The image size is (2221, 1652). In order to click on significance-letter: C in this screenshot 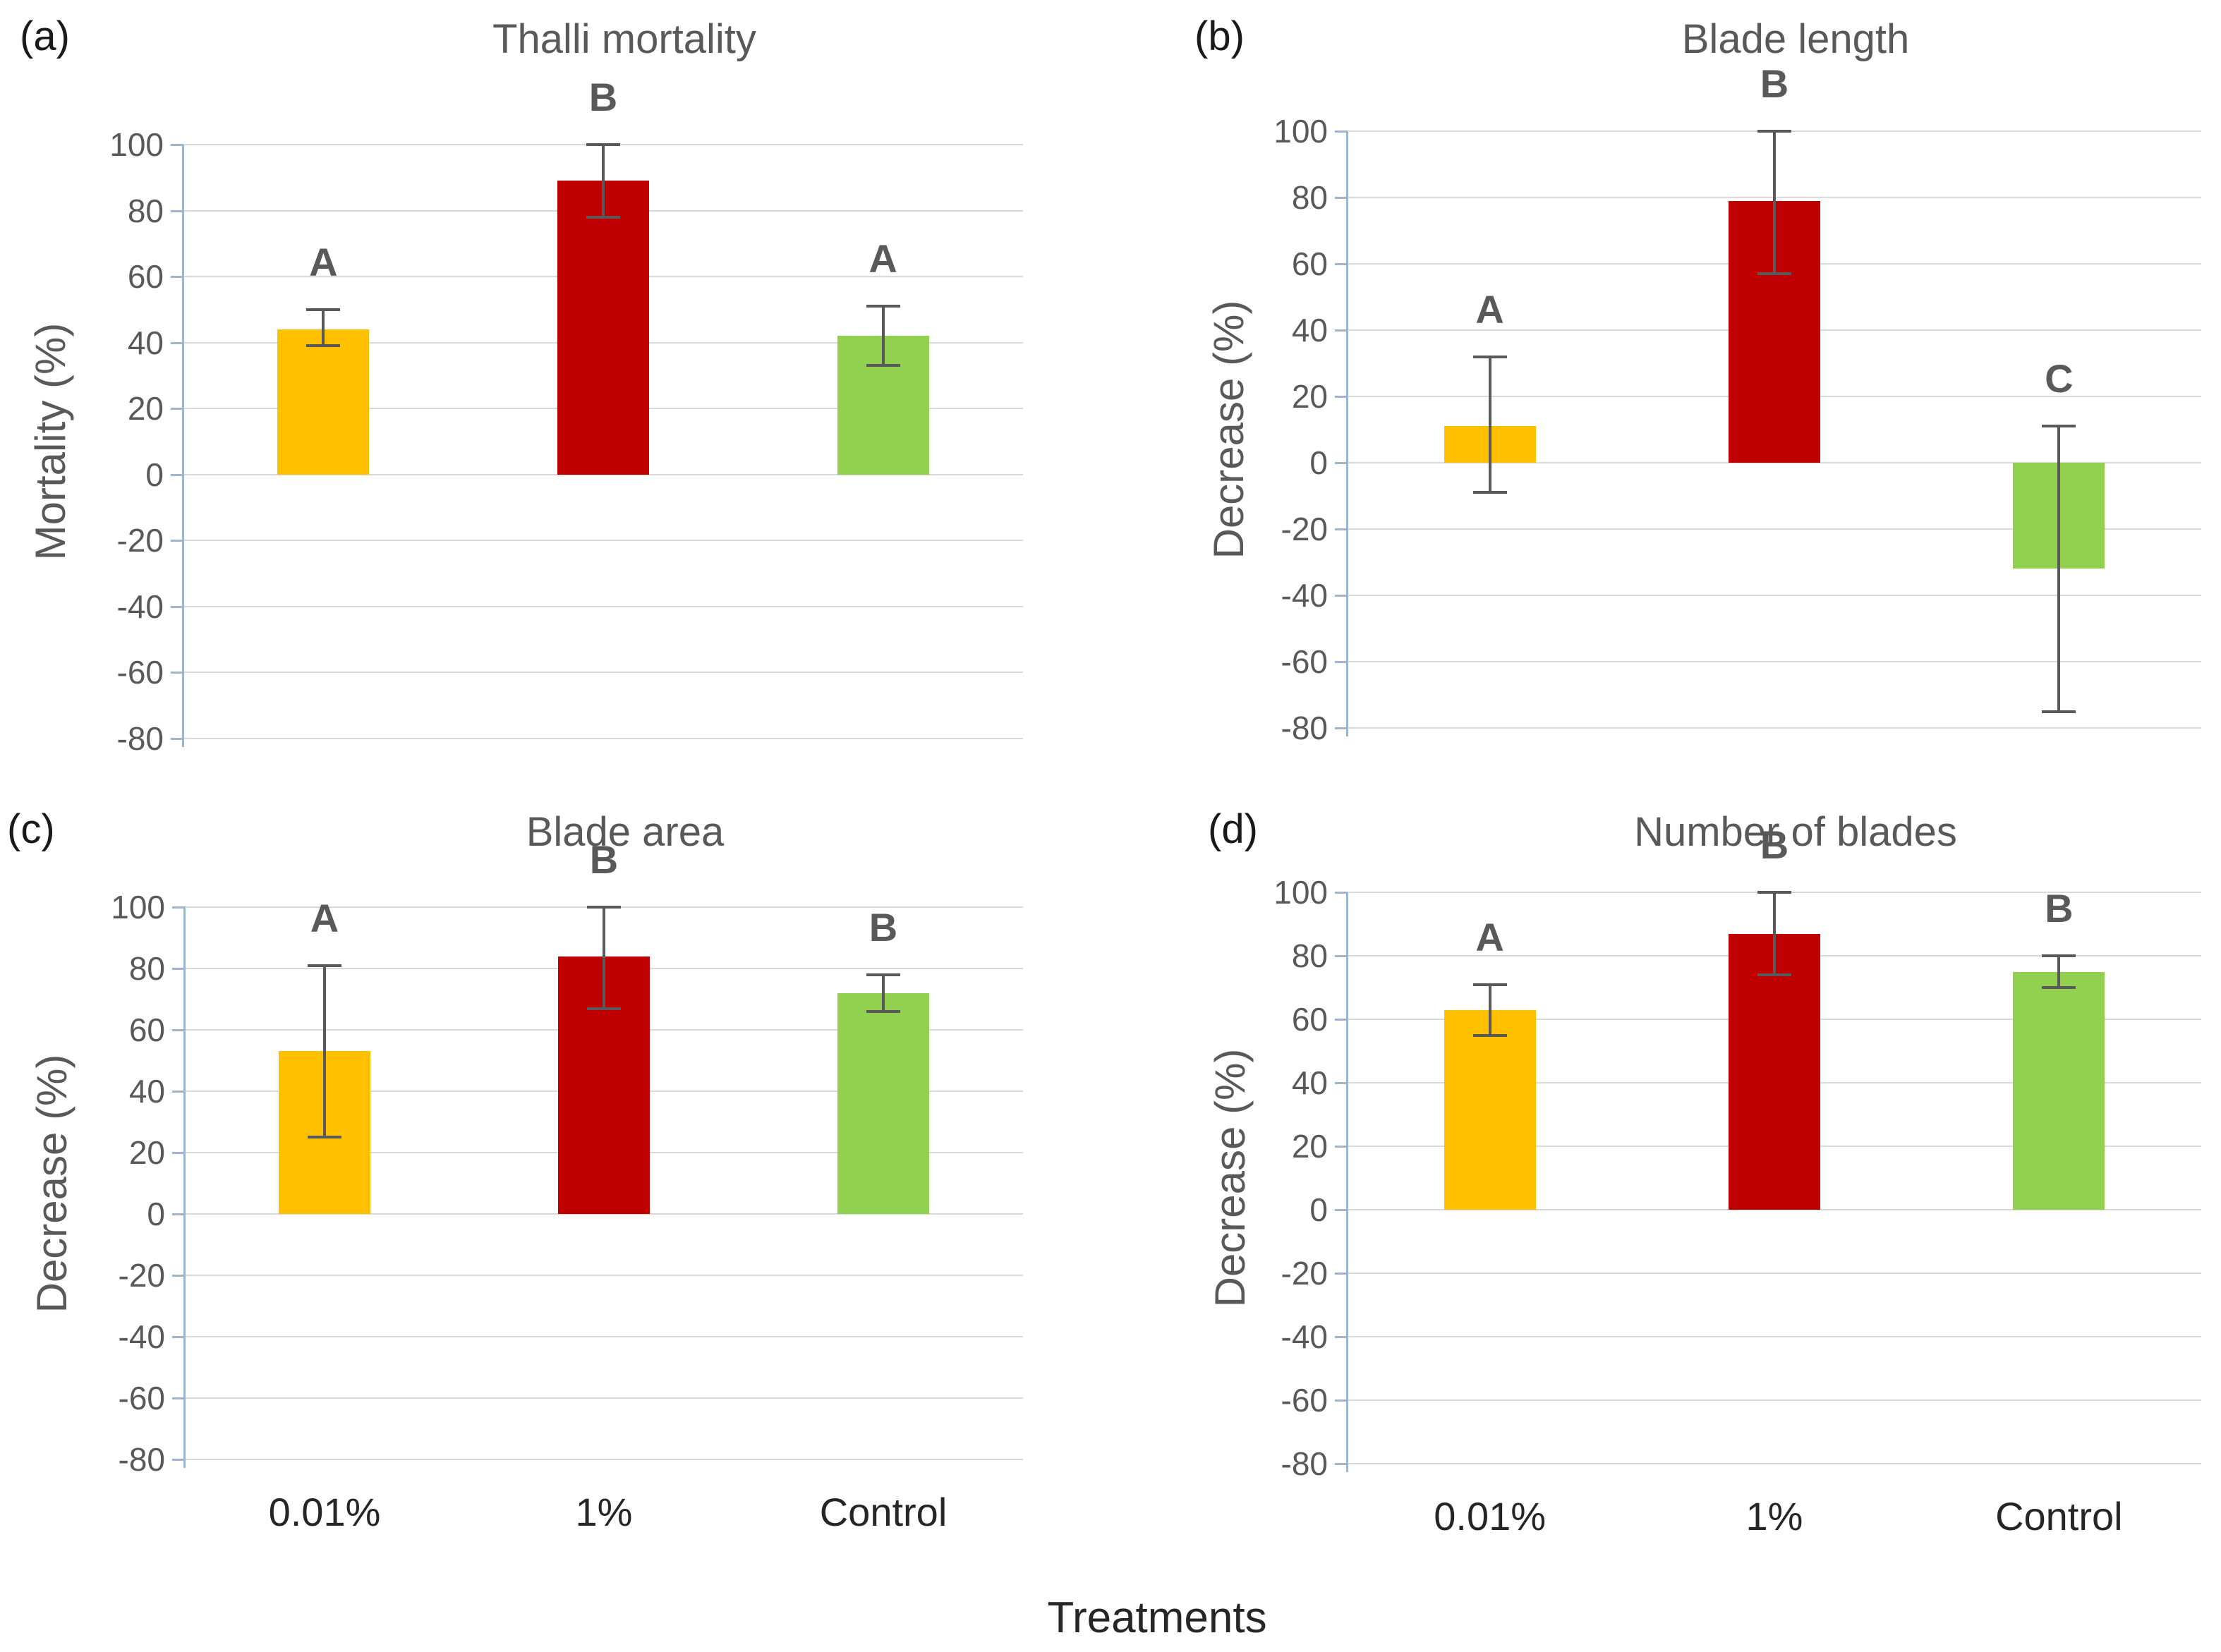, I will do `click(2059, 379)`.